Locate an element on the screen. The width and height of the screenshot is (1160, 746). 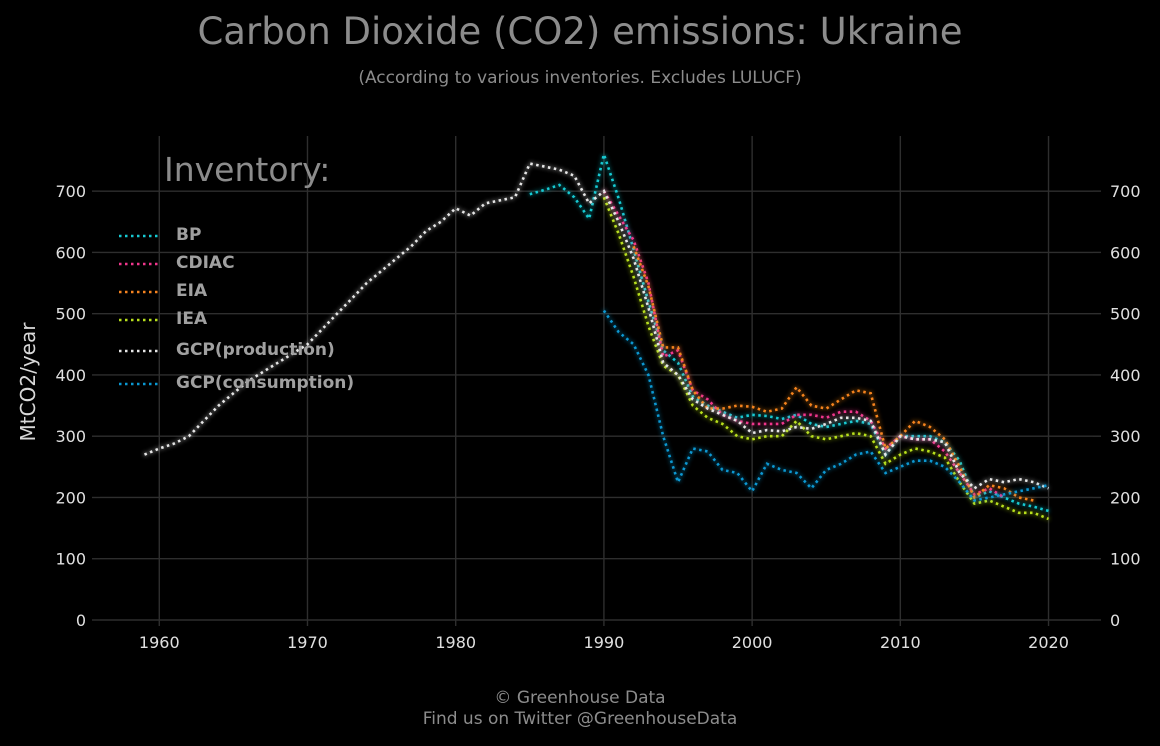
y-tick-label: 0 is located at coordinates (81, 620).